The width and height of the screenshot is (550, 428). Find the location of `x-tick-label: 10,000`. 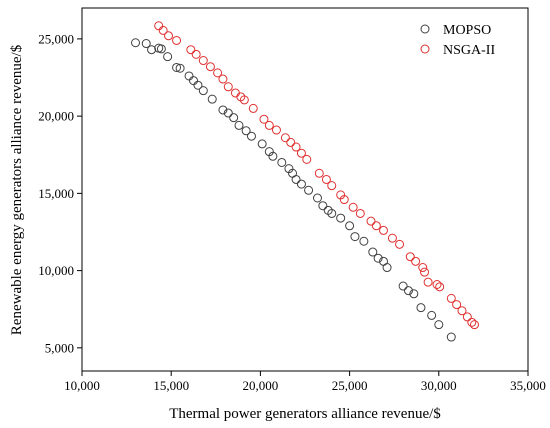

x-tick-label: 10,000 is located at coordinates (82, 385).